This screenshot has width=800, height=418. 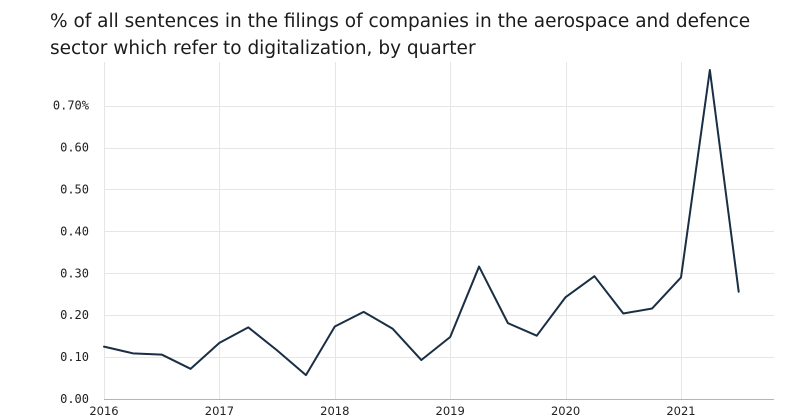 What do you see at coordinates (74, 148) in the screenshot?
I see `y-tick-label-6: 0.60` at bounding box center [74, 148].